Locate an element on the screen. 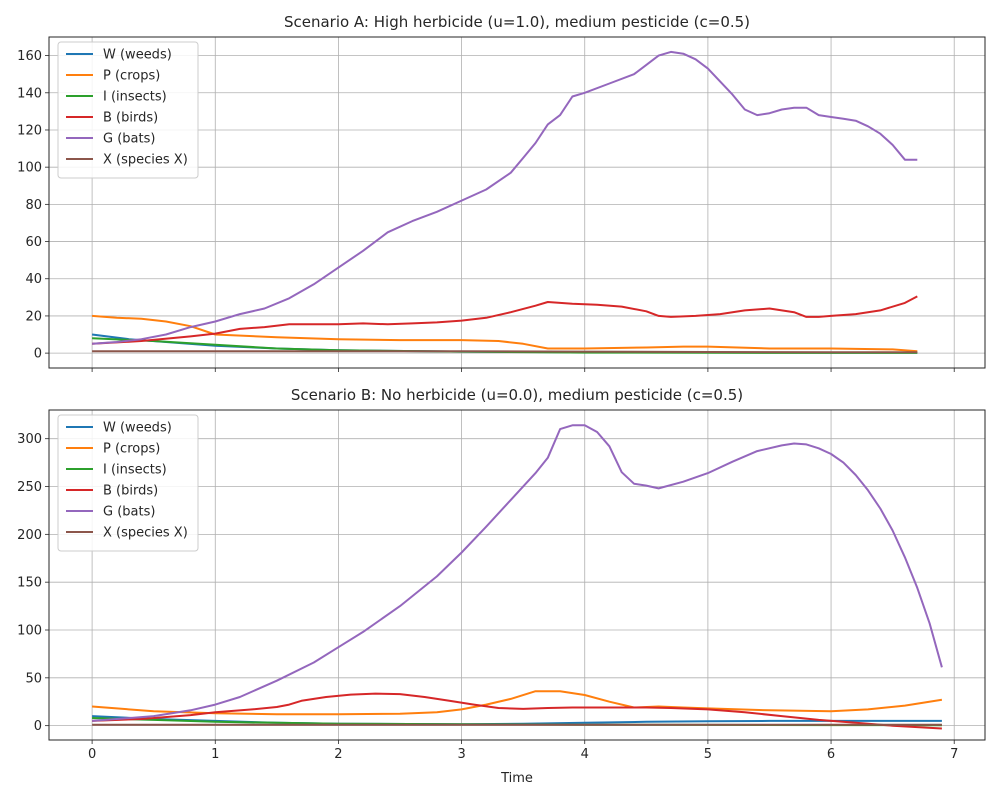 This screenshot has width=1000, height=800. y-tick-label: 140 is located at coordinates (29, 93).